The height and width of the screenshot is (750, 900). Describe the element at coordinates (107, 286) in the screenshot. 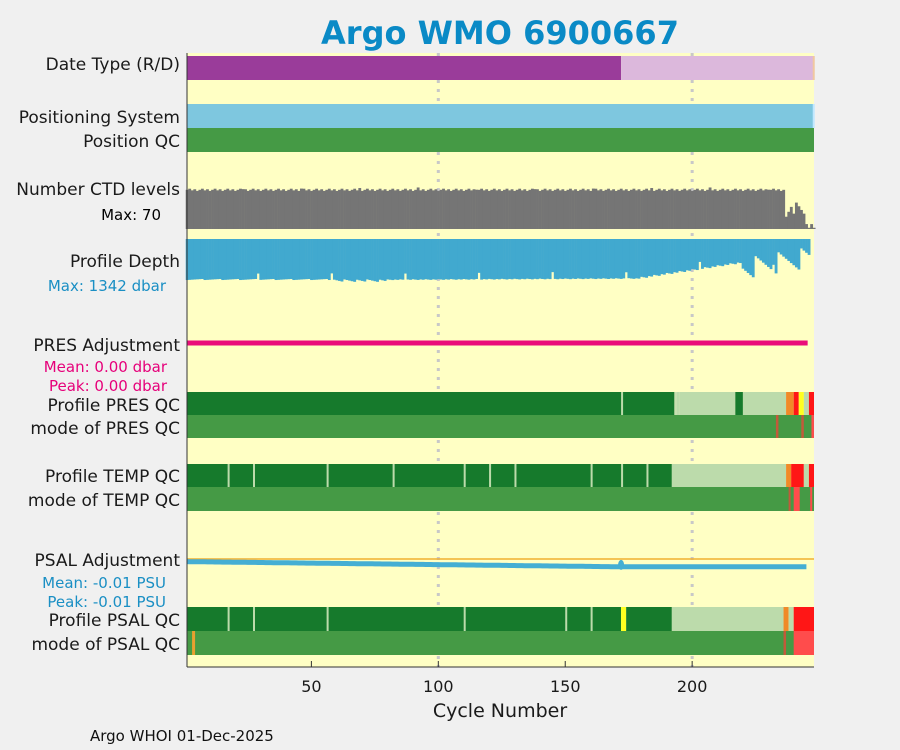

I see `label-depth-max: Max: 1342 dbar` at that location.